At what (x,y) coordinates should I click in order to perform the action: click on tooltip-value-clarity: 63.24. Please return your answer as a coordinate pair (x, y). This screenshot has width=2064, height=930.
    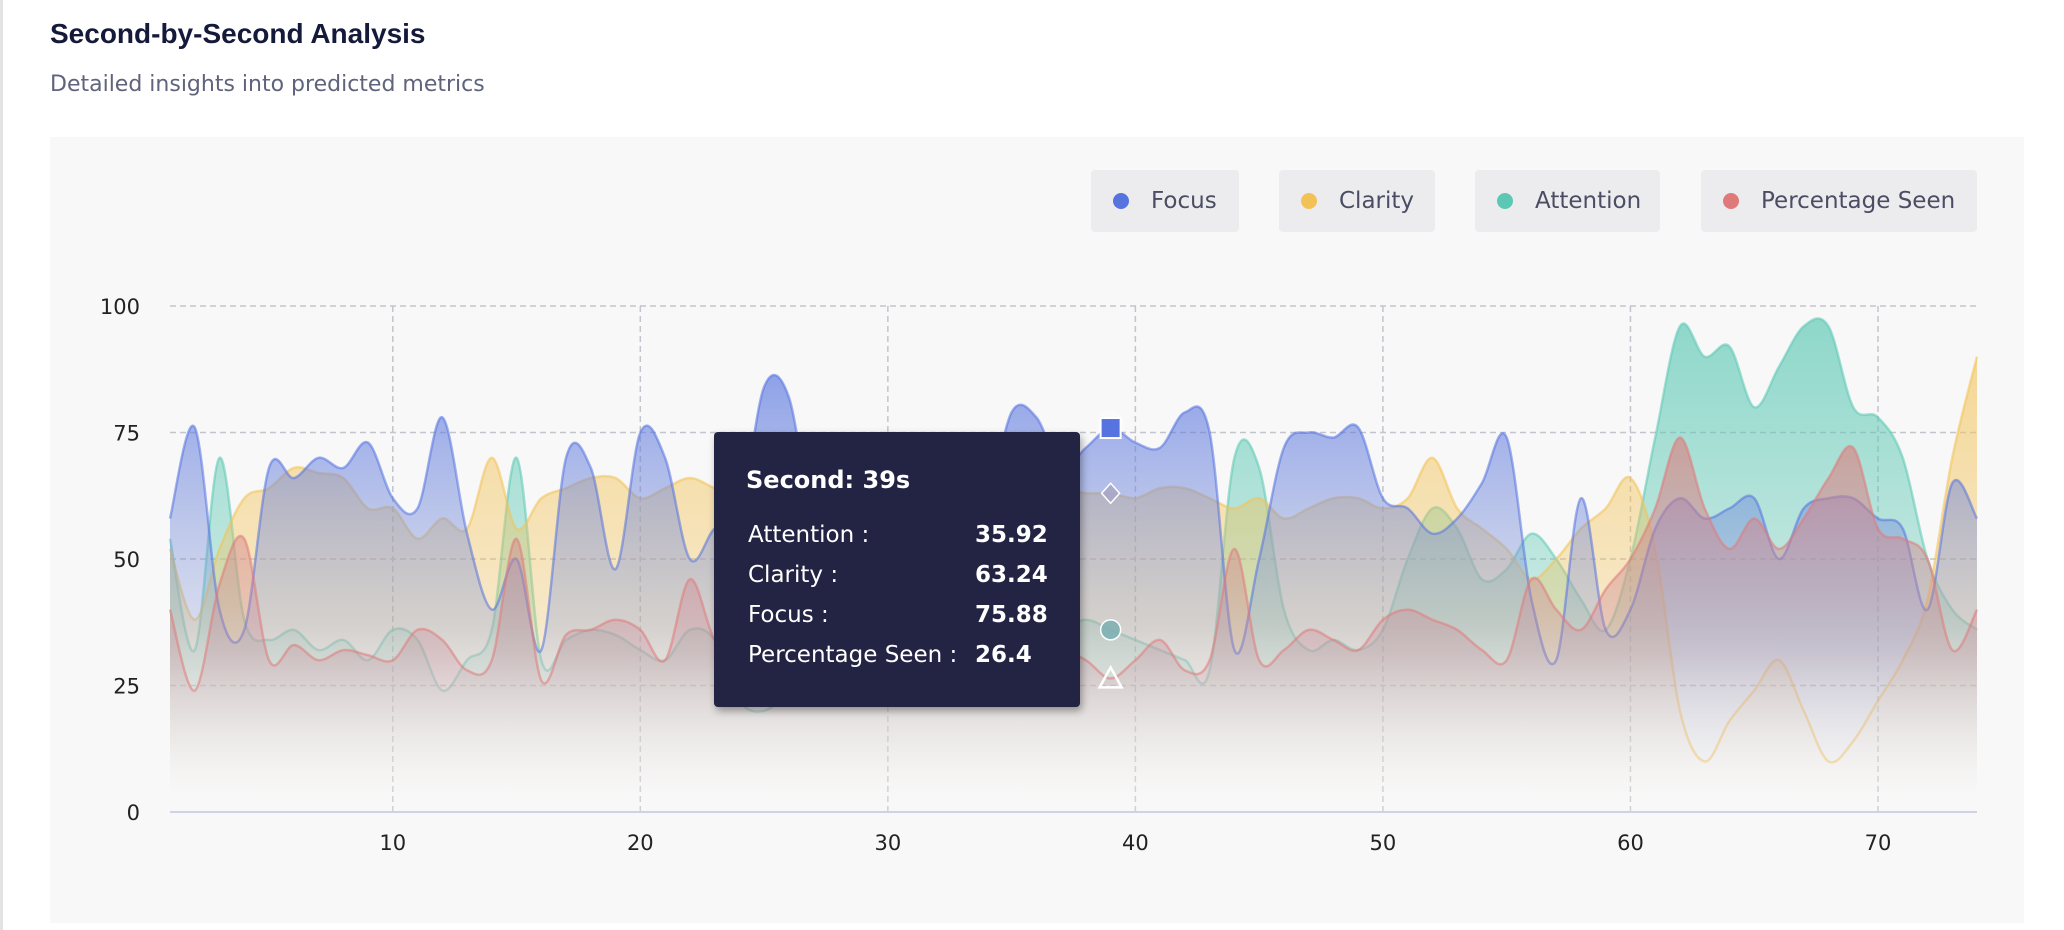
    Looking at the image, I should click on (1011, 575).